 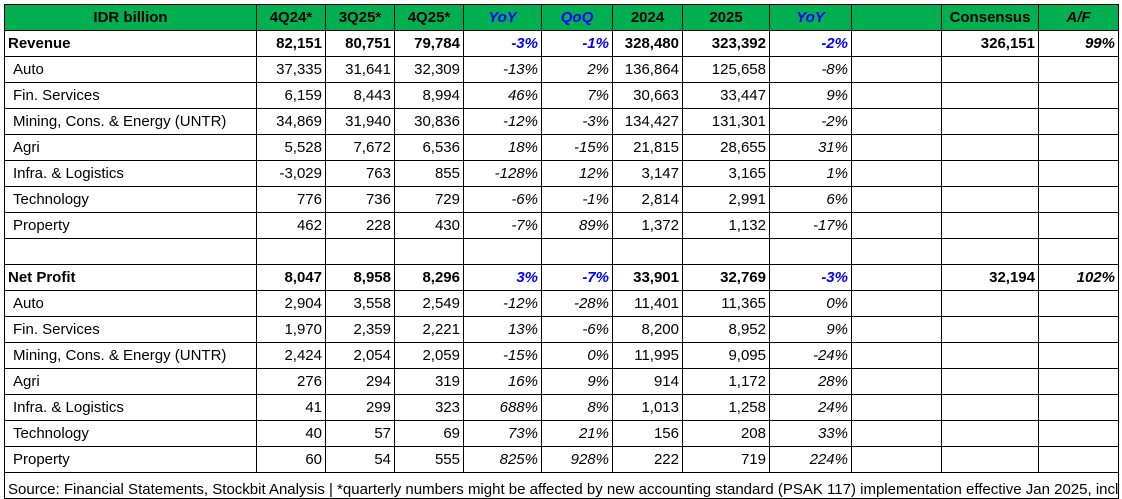 What do you see at coordinates (429, 173) in the screenshot?
I see `value-4q25: 855` at bounding box center [429, 173].